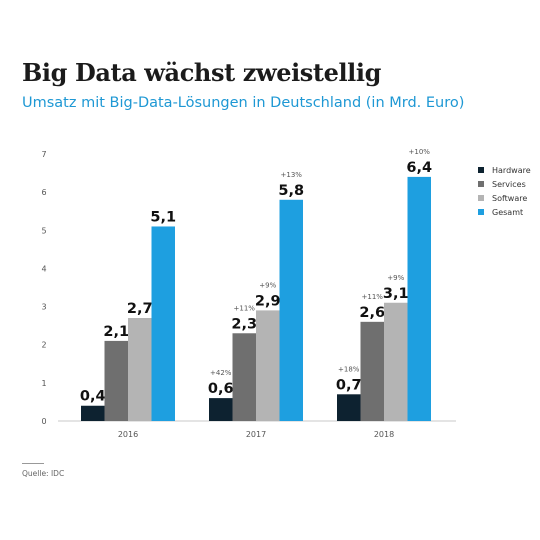  I want to click on data-label: 6,4, so click(419, 168).